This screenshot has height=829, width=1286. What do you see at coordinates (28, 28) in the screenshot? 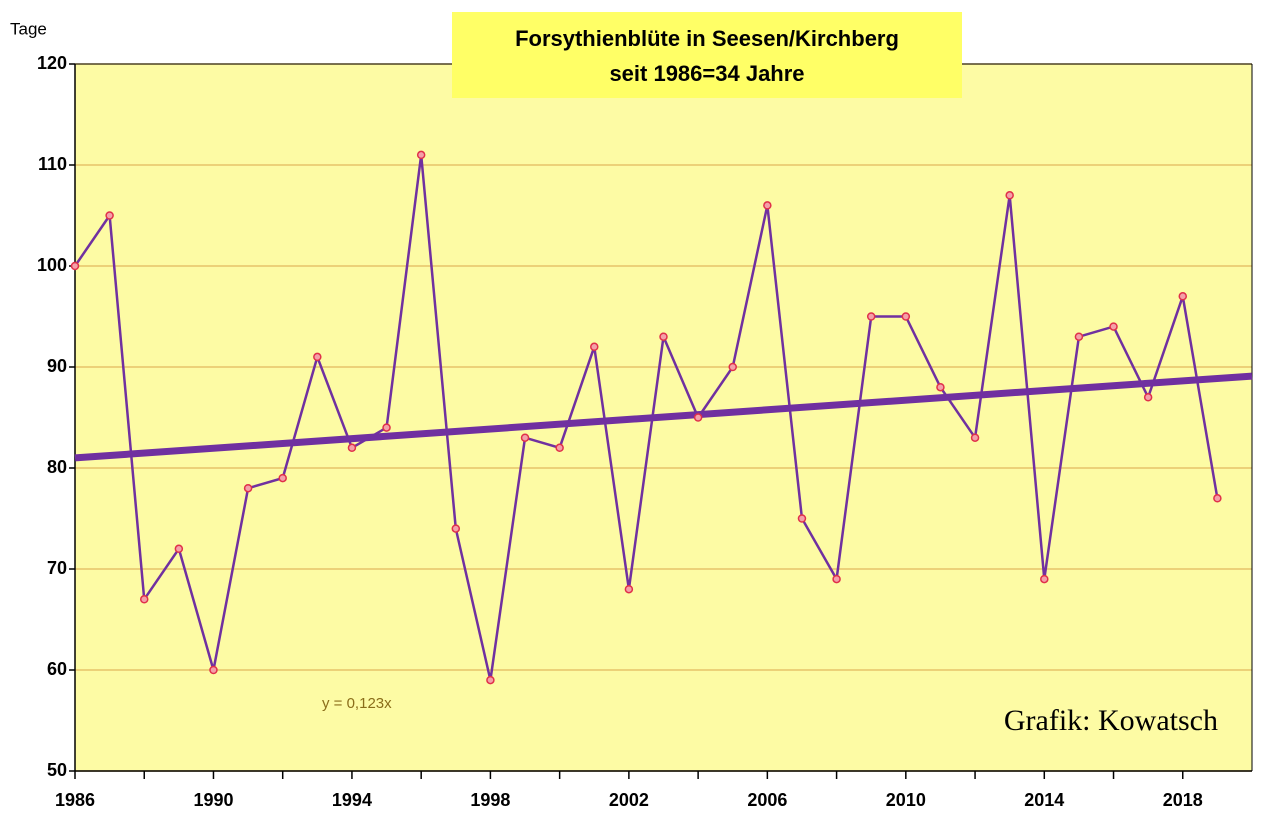
I see `y-axis-label: Tage` at bounding box center [28, 28].